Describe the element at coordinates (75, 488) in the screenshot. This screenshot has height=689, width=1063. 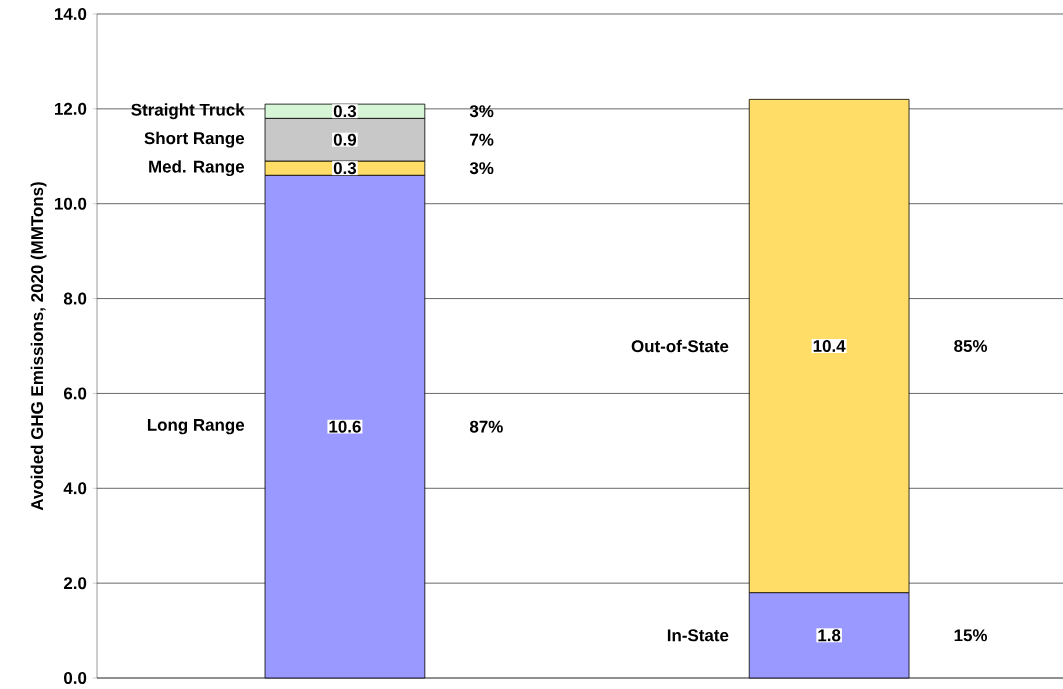
I see `y-tick-label: 4.0` at that location.